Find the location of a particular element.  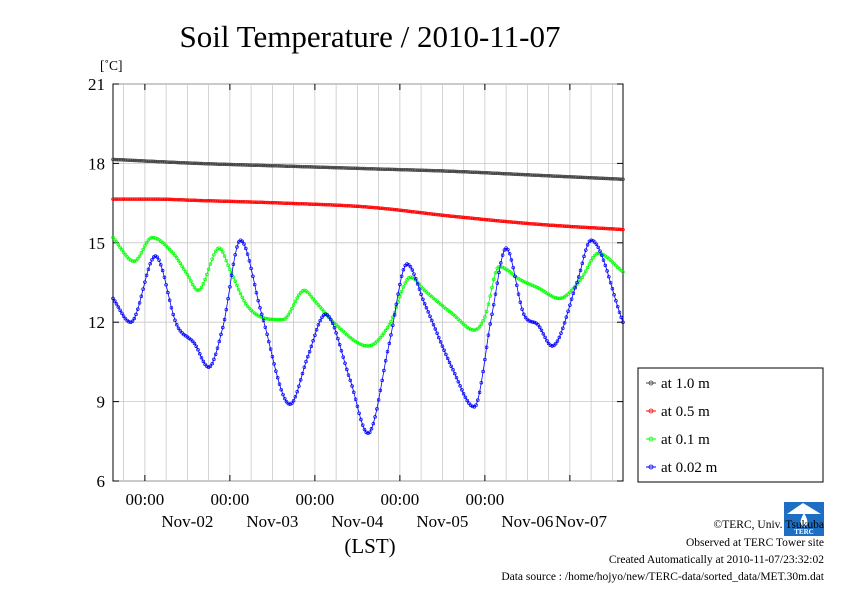

y-tick-label: 12 is located at coordinates (96, 322).